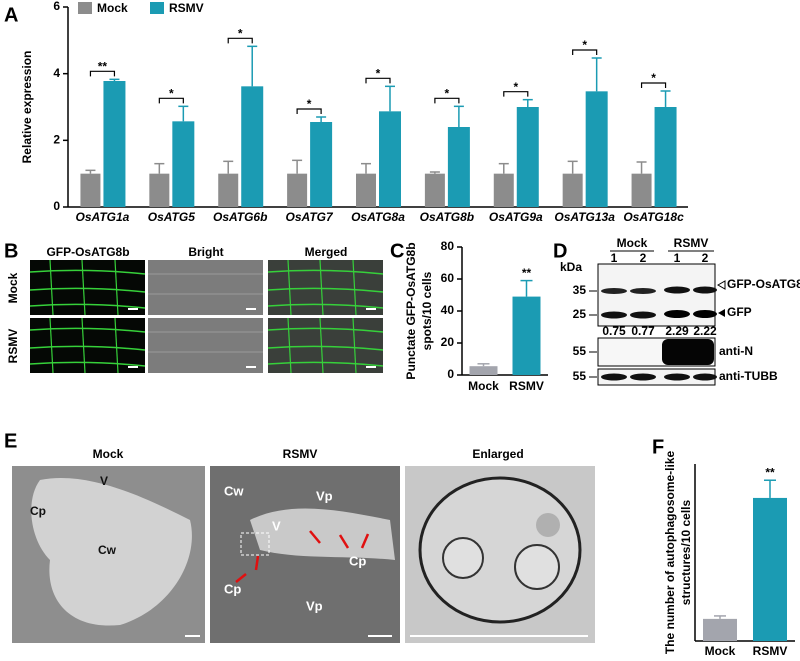 The height and width of the screenshot is (661, 800). What do you see at coordinates (205, 252) in the screenshot?
I see `column-title: Bright` at bounding box center [205, 252].